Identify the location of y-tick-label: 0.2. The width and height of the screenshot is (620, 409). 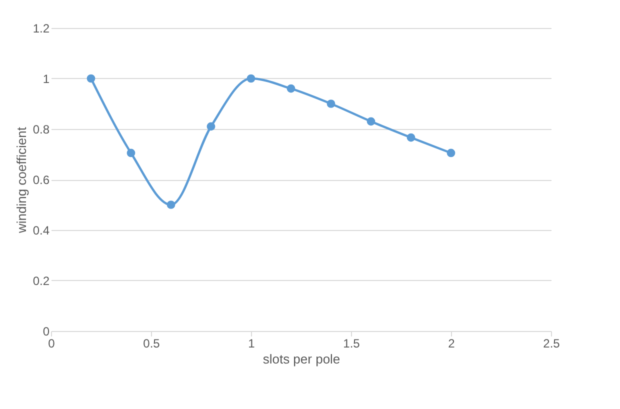
(41, 281).